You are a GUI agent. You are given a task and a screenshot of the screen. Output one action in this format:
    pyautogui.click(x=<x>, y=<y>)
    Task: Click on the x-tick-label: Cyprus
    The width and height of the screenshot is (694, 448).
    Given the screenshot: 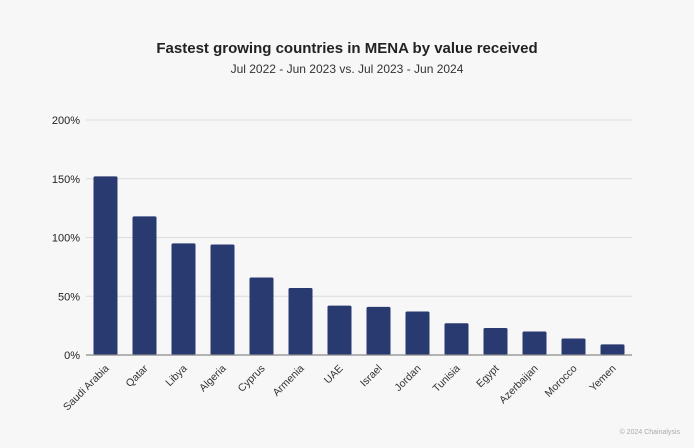 What is the action you would take?
    pyautogui.click(x=252, y=379)
    